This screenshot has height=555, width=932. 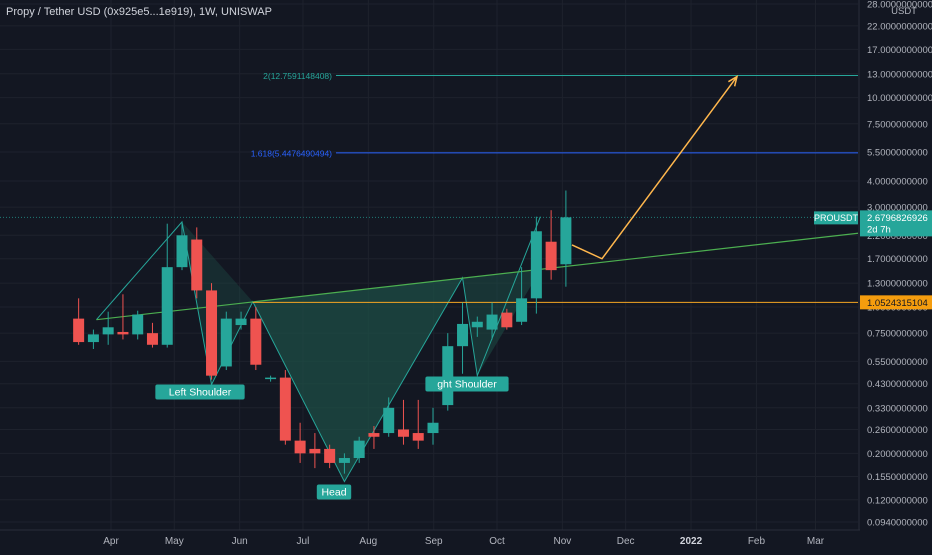 What do you see at coordinates (897, 523) in the screenshot?
I see `y-tick-label: 0.0940000000` at bounding box center [897, 523].